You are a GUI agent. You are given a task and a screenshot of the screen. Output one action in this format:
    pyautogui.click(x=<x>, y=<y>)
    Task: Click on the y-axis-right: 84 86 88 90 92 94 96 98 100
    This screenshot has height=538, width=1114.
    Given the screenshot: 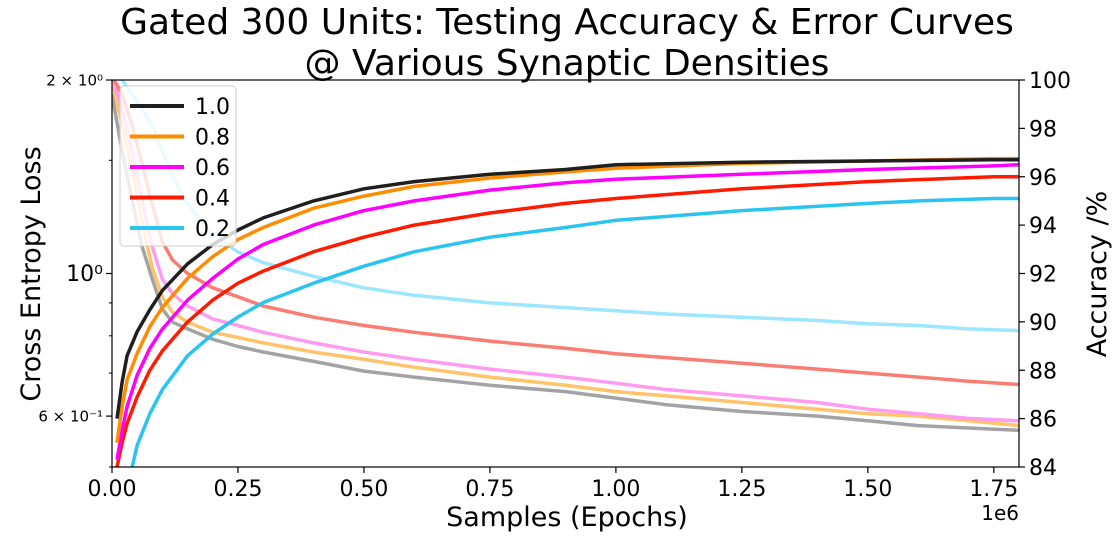 What is the action you would take?
    pyautogui.click(x=1045, y=275)
    